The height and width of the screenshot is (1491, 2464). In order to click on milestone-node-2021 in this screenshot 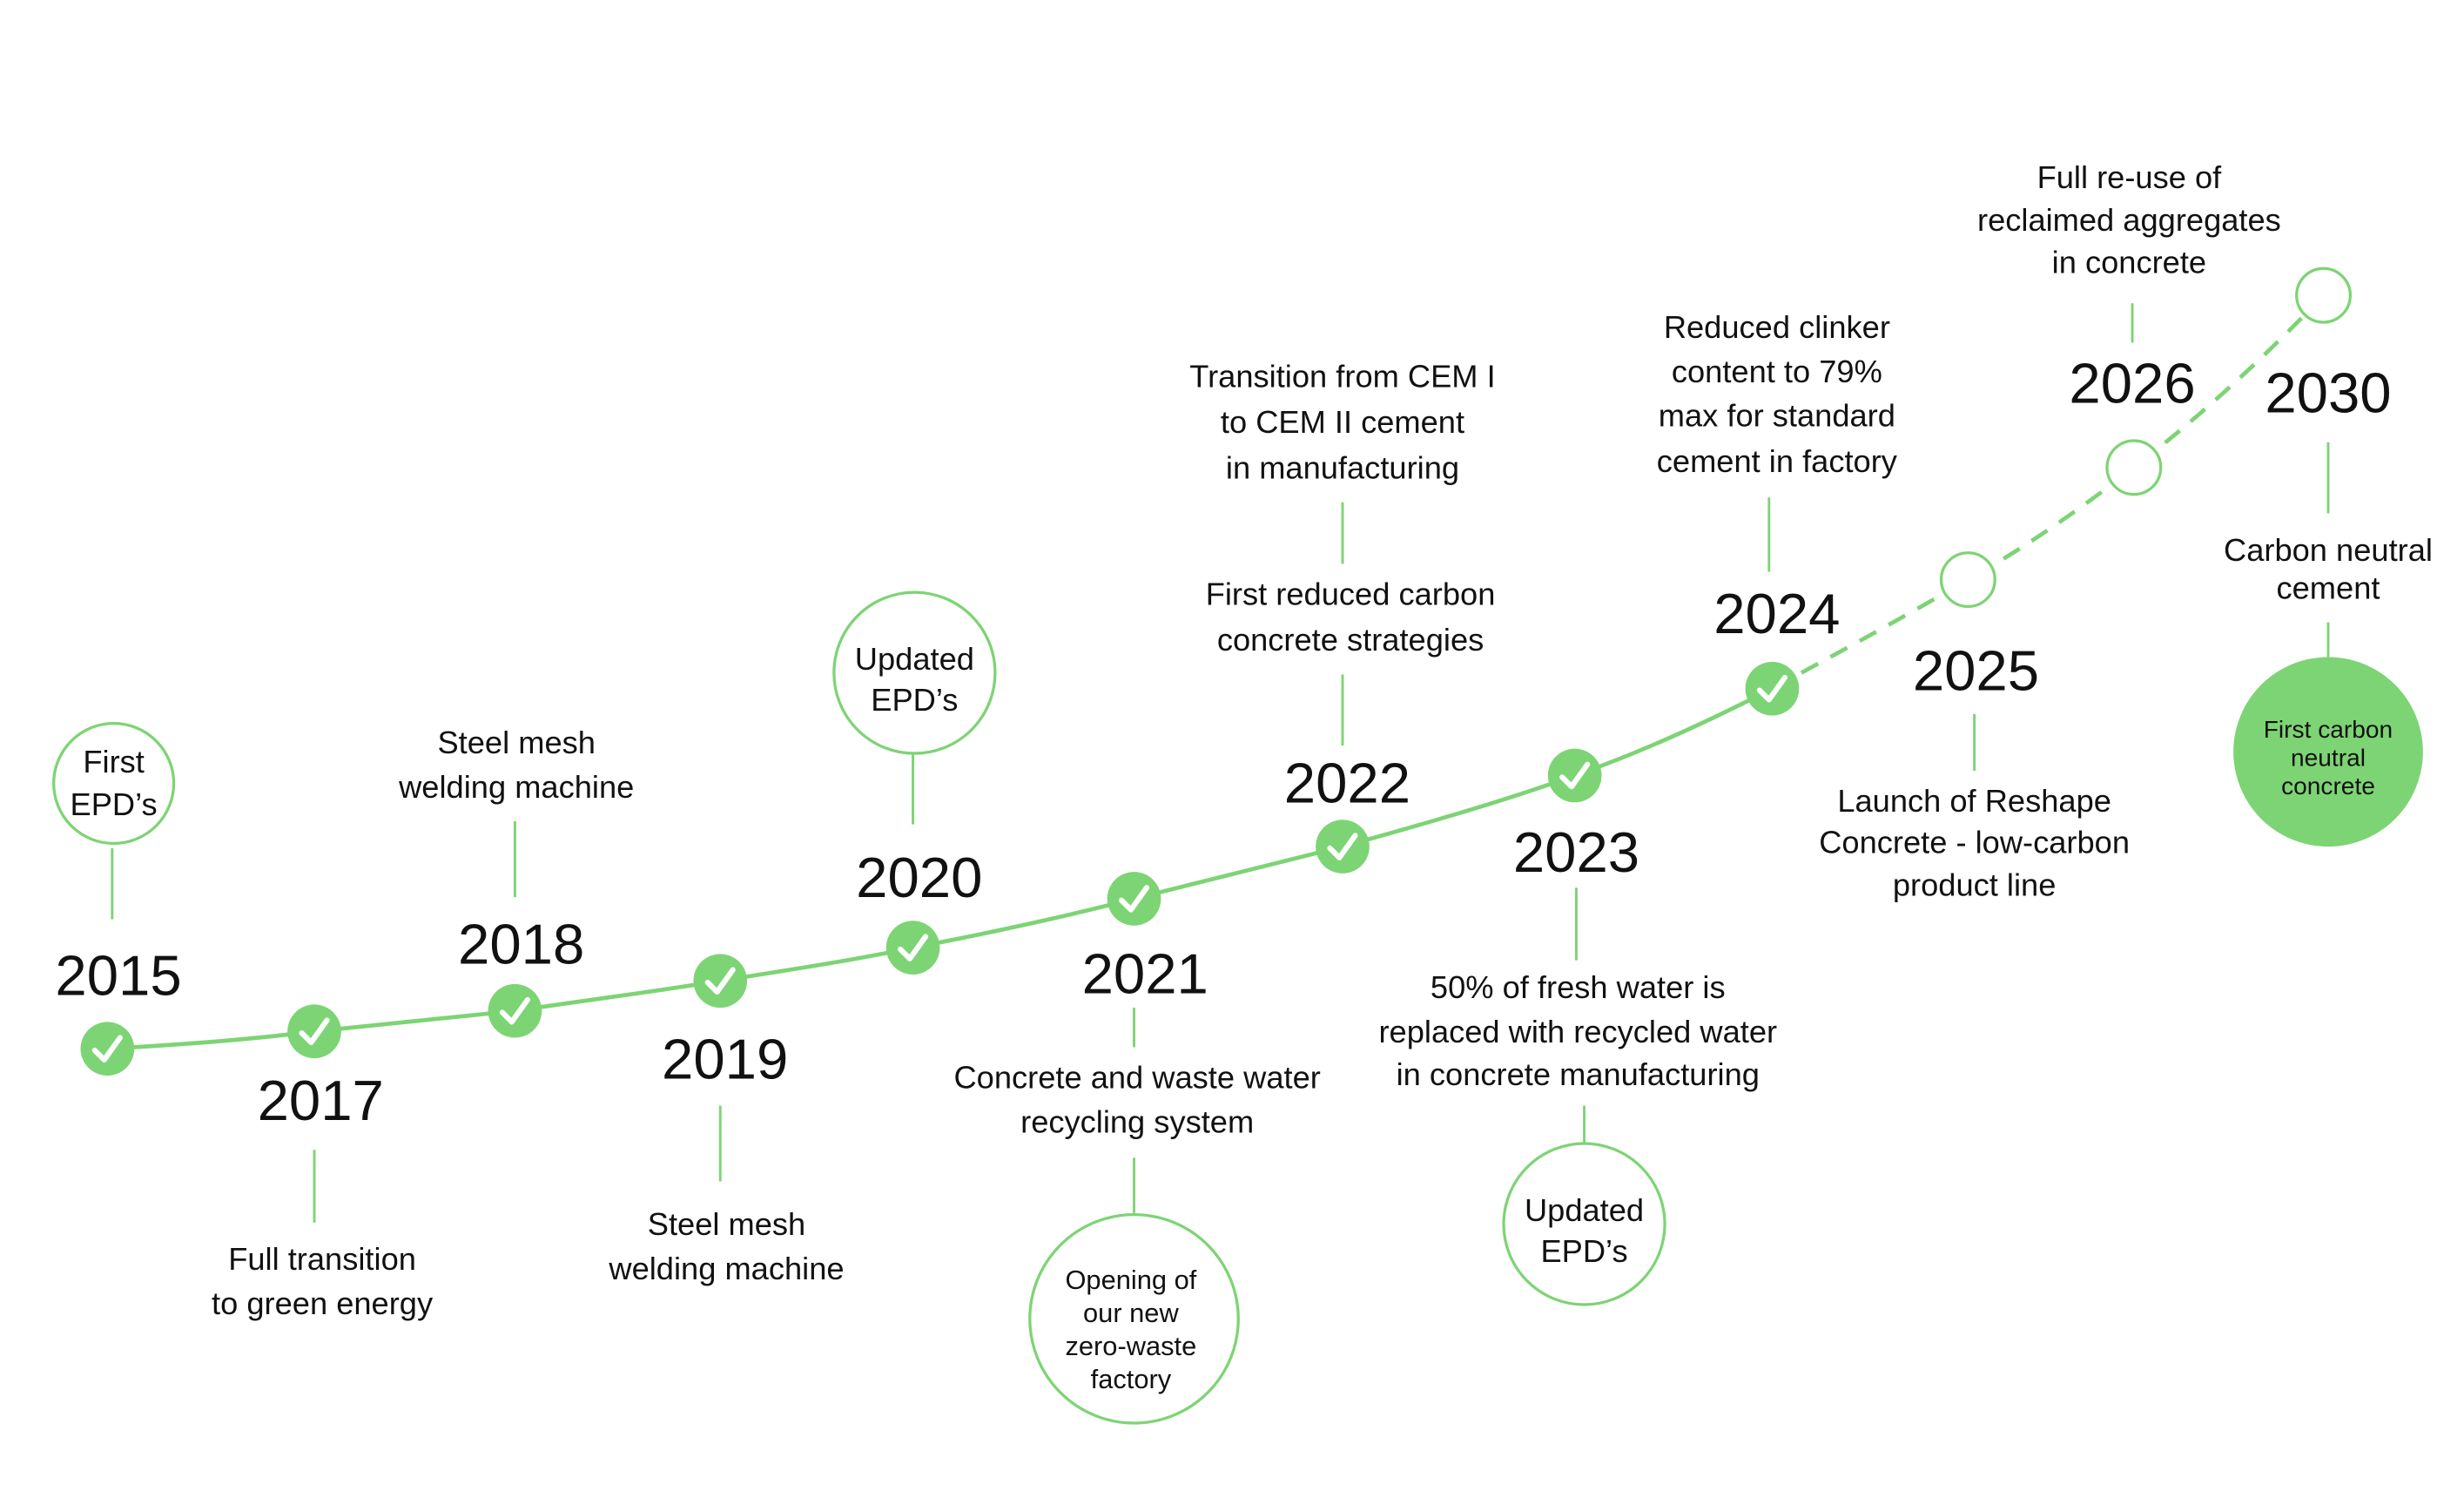, I will do `click(1134, 899)`.